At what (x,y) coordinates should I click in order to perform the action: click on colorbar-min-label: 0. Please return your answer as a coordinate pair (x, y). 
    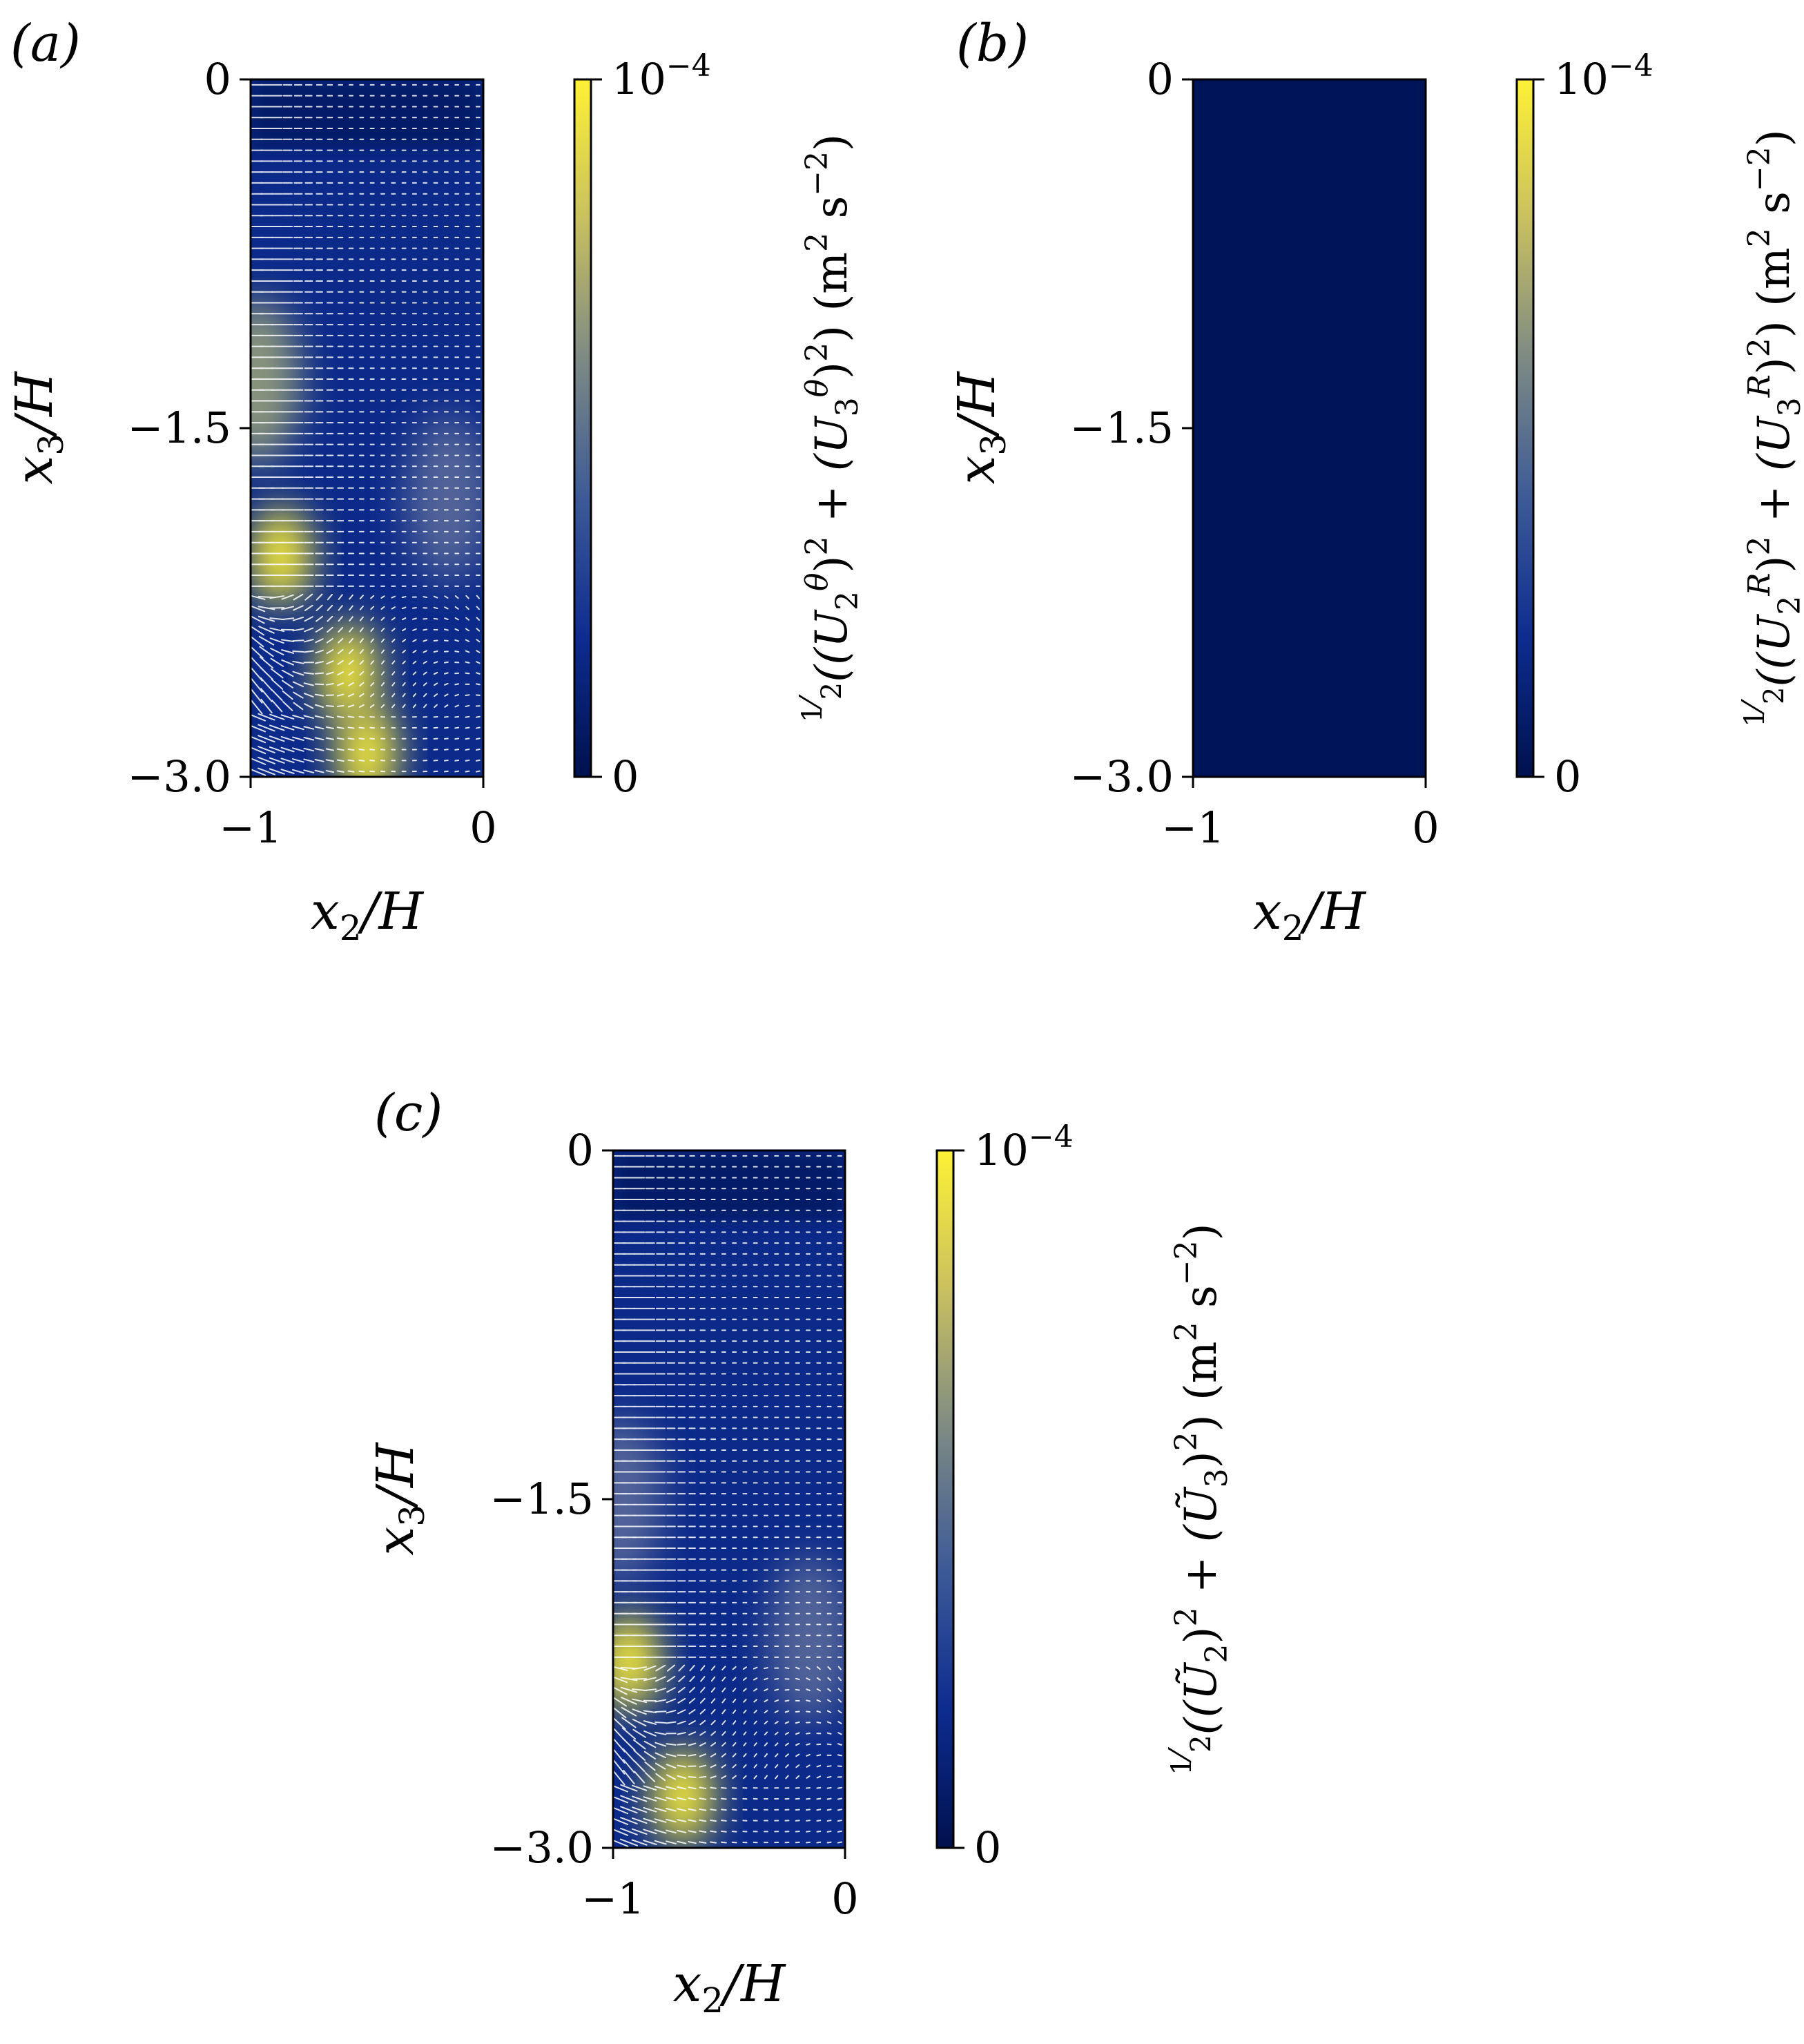
    Looking at the image, I should click on (1567, 777).